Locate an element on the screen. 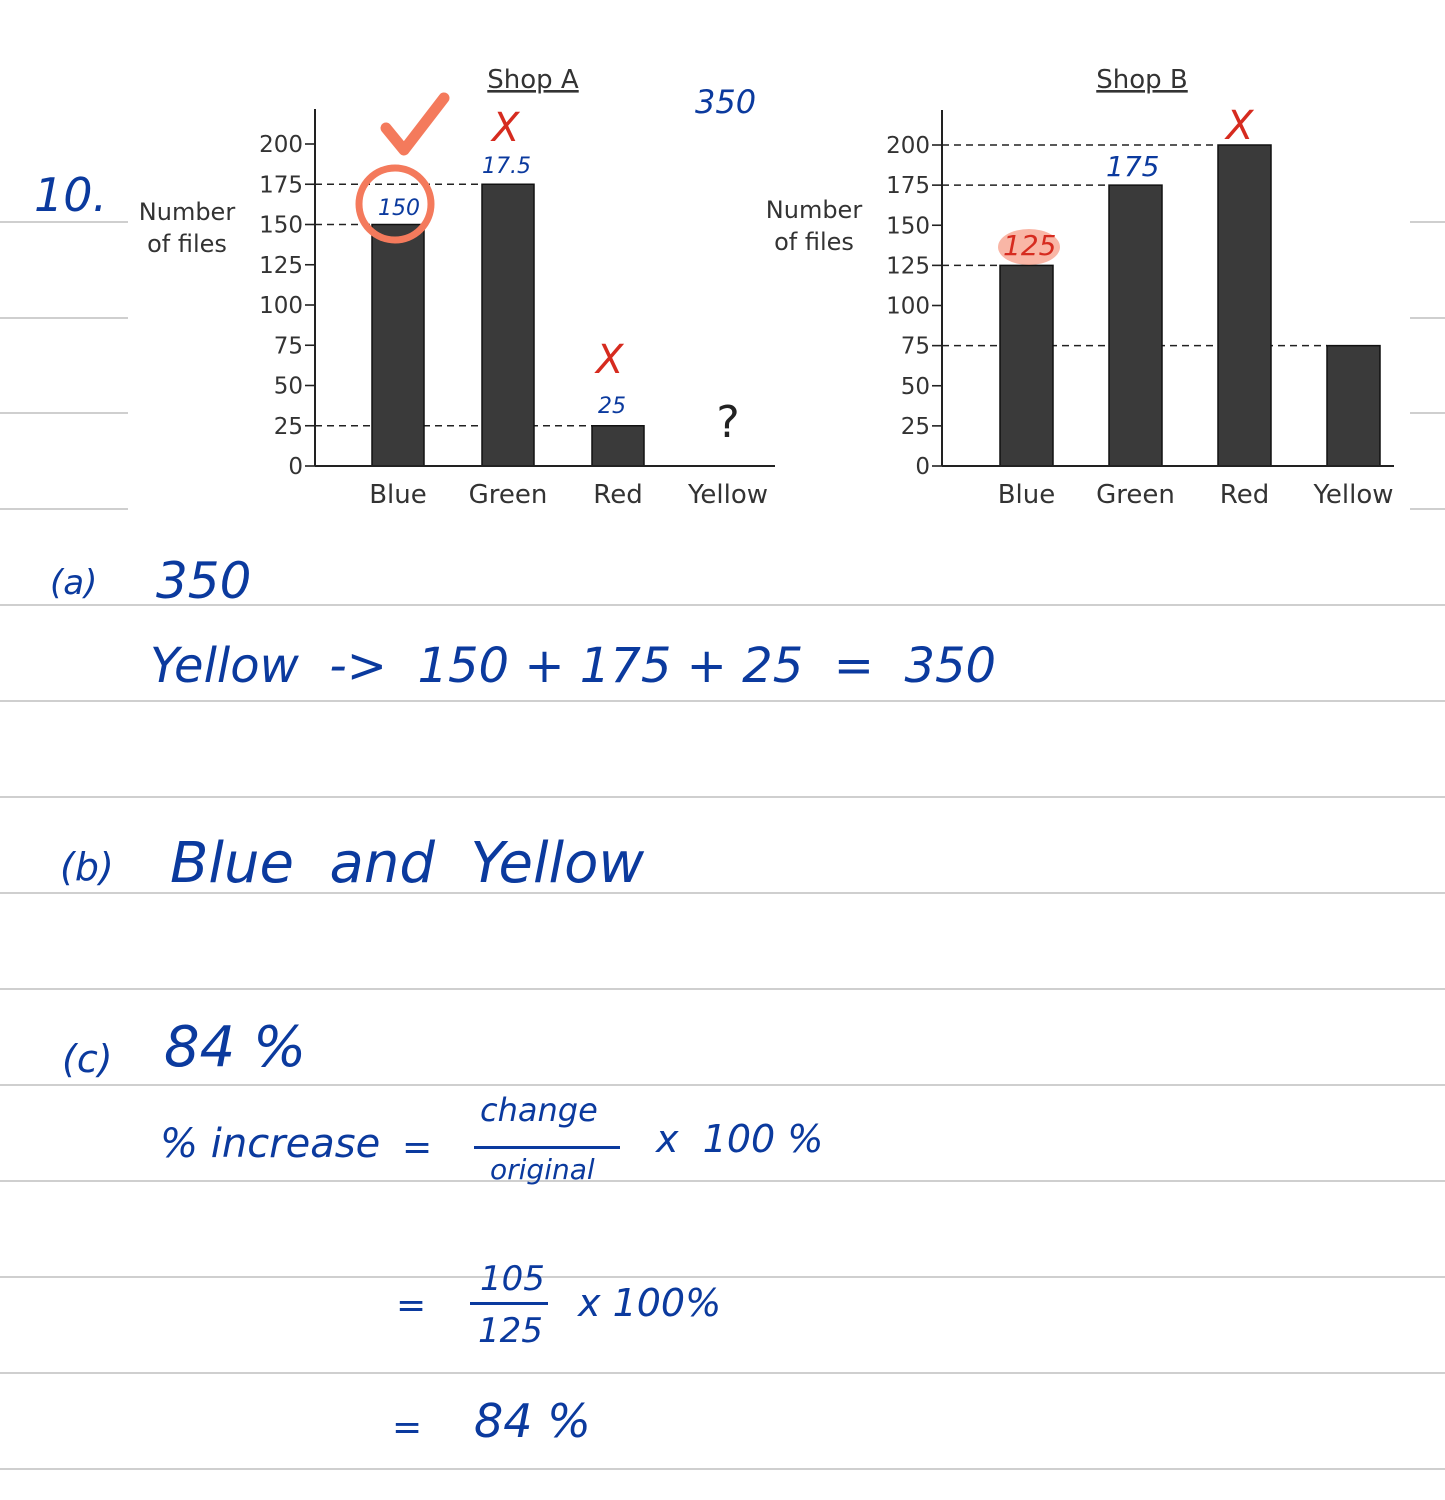 This screenshot has height=1500, width=1445. shop-a-y-tick-label: 25 is located at coordinates (288, 427).